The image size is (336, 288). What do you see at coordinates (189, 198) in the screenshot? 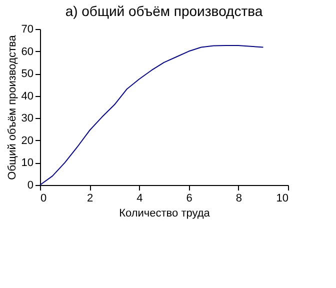
I see `x-tick-label: 6` at bounding box center [189, 198].